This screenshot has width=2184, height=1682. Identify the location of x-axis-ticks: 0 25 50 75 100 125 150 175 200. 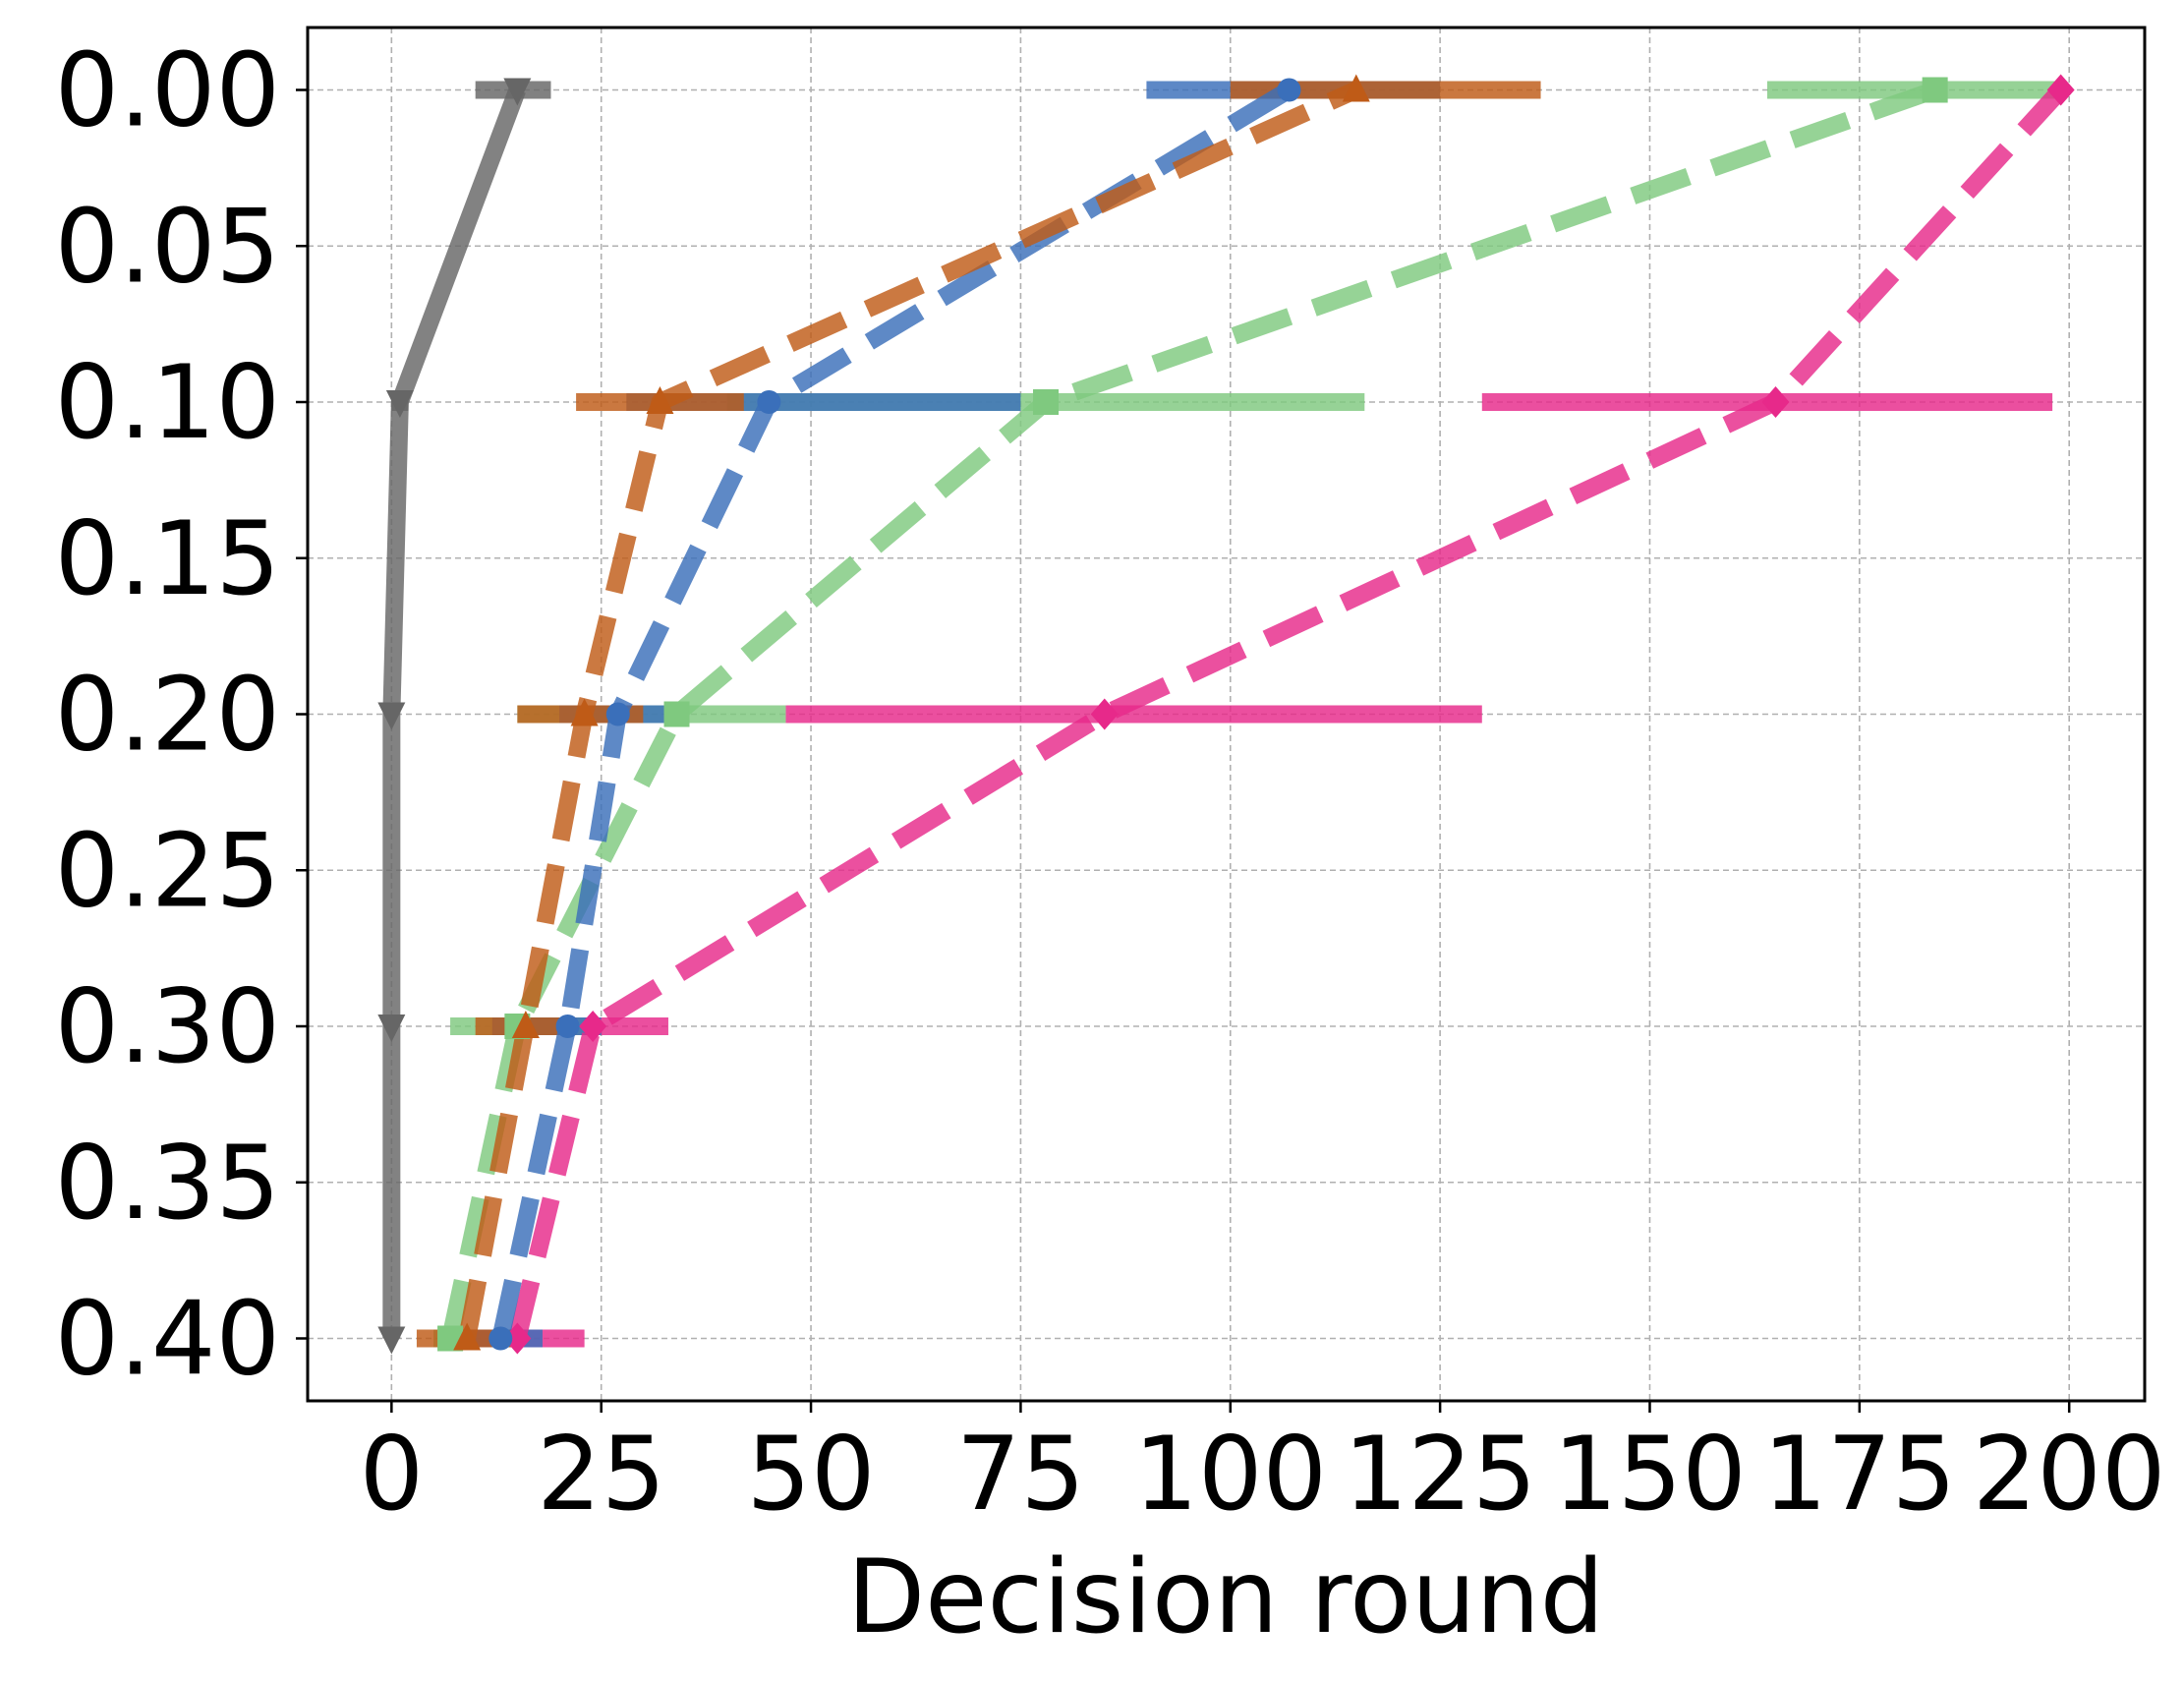
(1263, 1467).